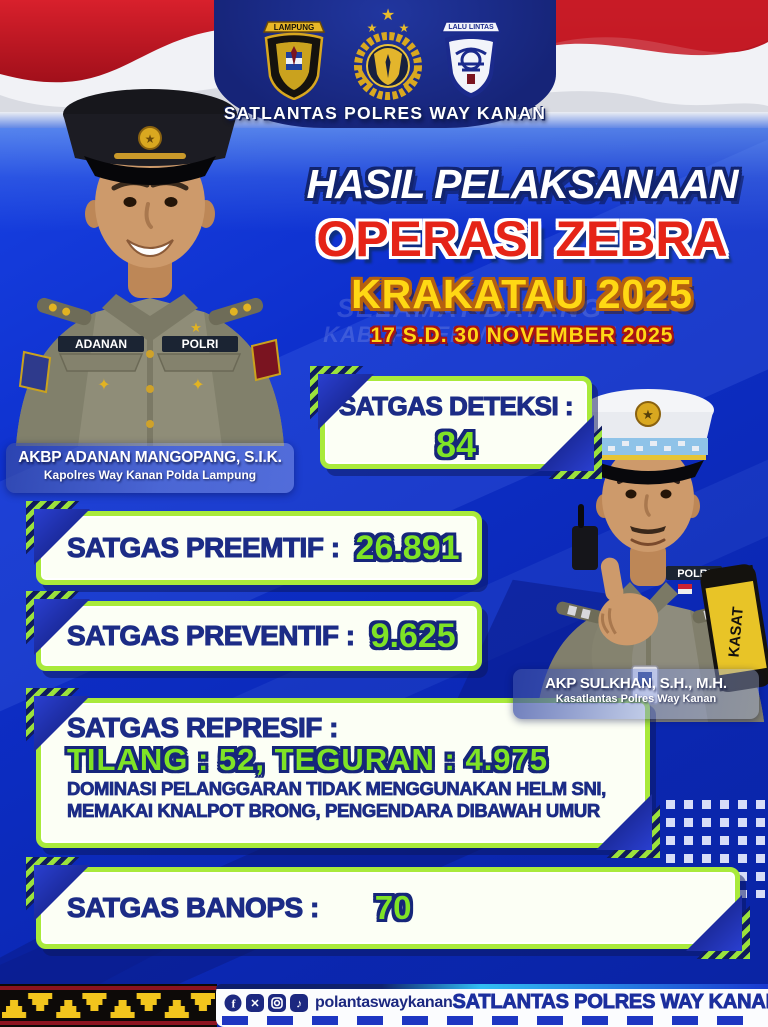  I want to click on title-line2: OPERASI ZEBRA, so click(522, 239).